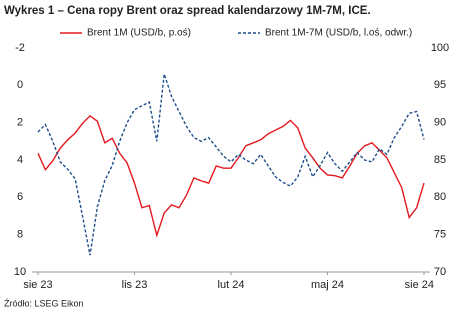 This screenshot has height=318, width=456. What do you see at coordinates (419, 285) in the screenshot?
I see `x-tick-label: sie 24` at bounding box center [419, 285].